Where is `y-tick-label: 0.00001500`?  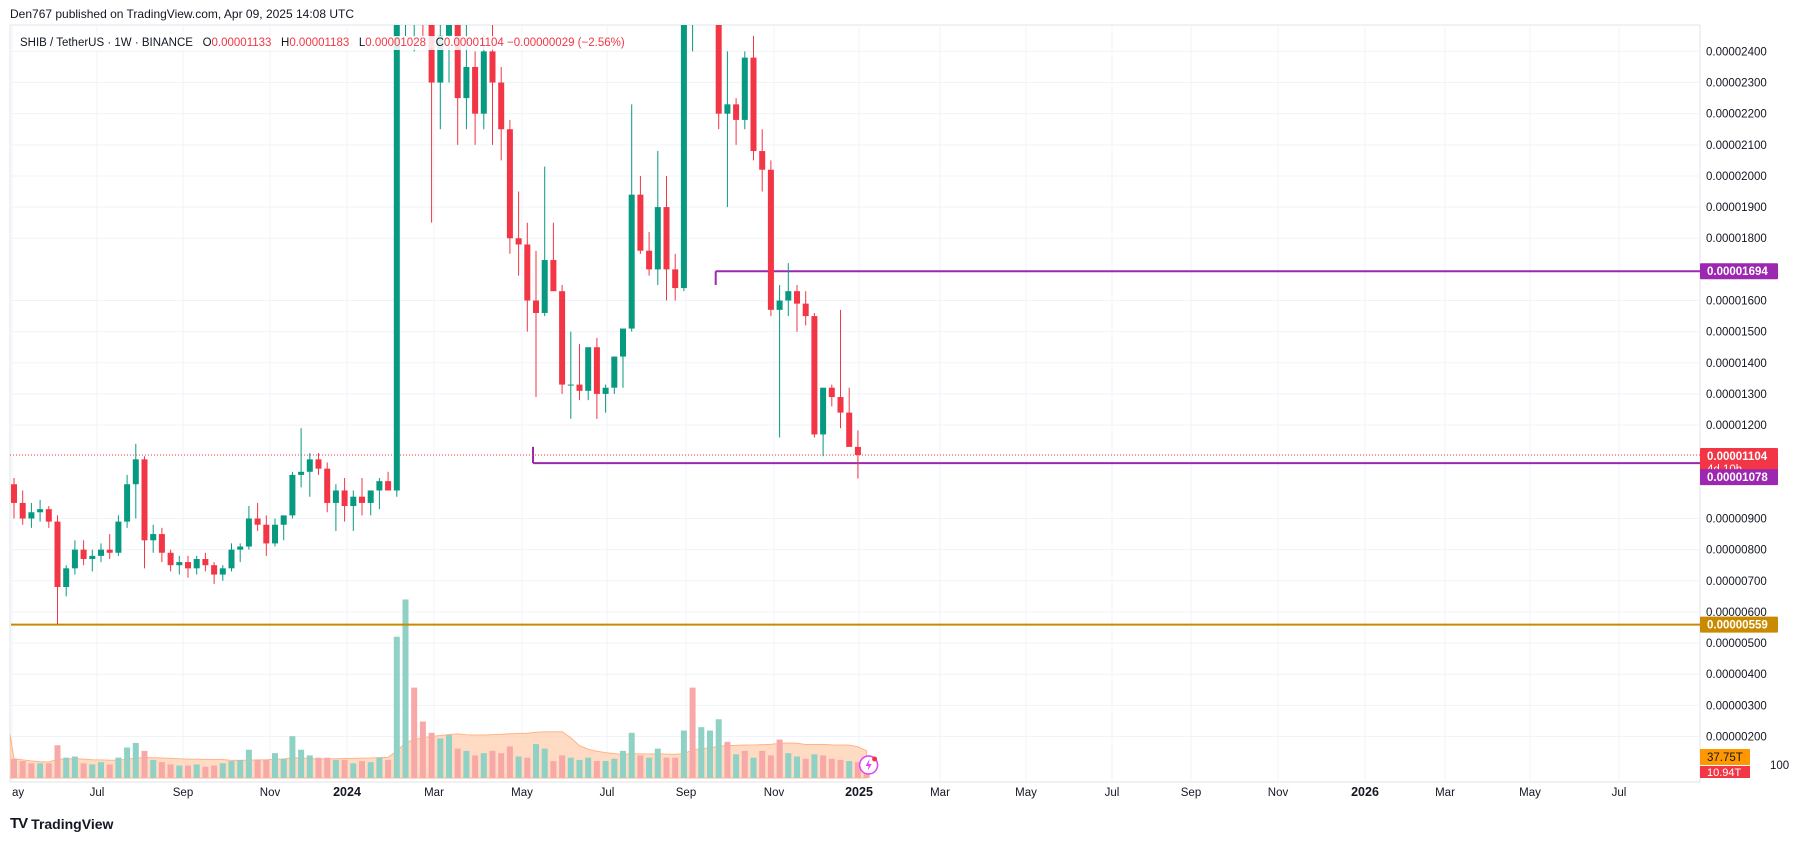 y-tick-label: 0.00001500 is located at coordinates (1736, 333).